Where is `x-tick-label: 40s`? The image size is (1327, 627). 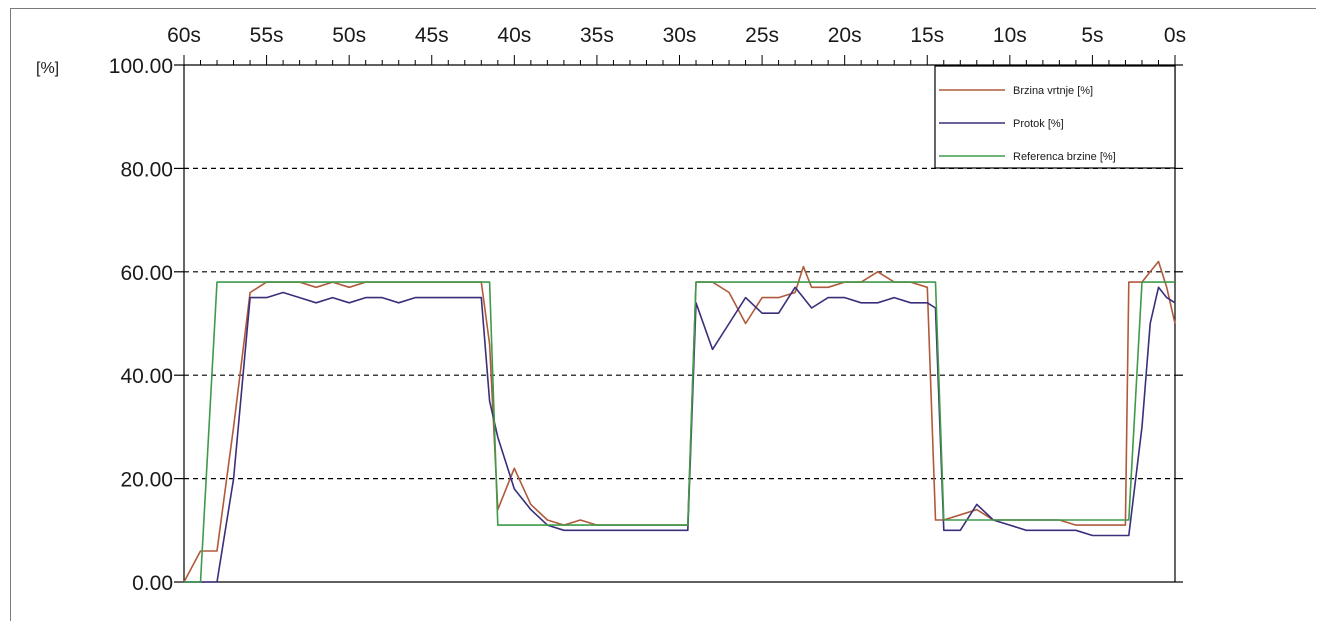 x-tick-label: 40s is located at coordinates (514, 35).